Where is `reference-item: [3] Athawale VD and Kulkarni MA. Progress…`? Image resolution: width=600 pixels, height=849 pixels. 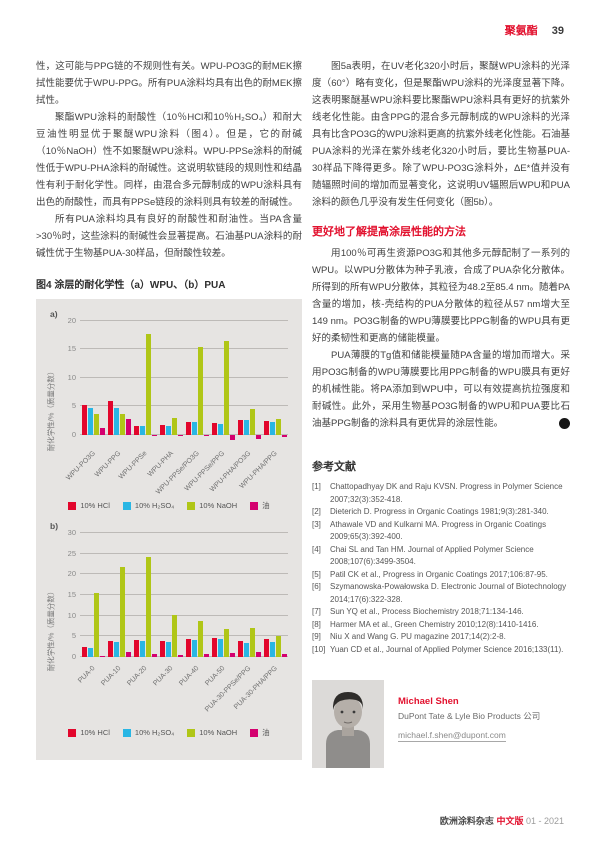 reference-item: [3] Athawale VD and Kulkarni MA. Progress… is located at coordinates (429, 530).